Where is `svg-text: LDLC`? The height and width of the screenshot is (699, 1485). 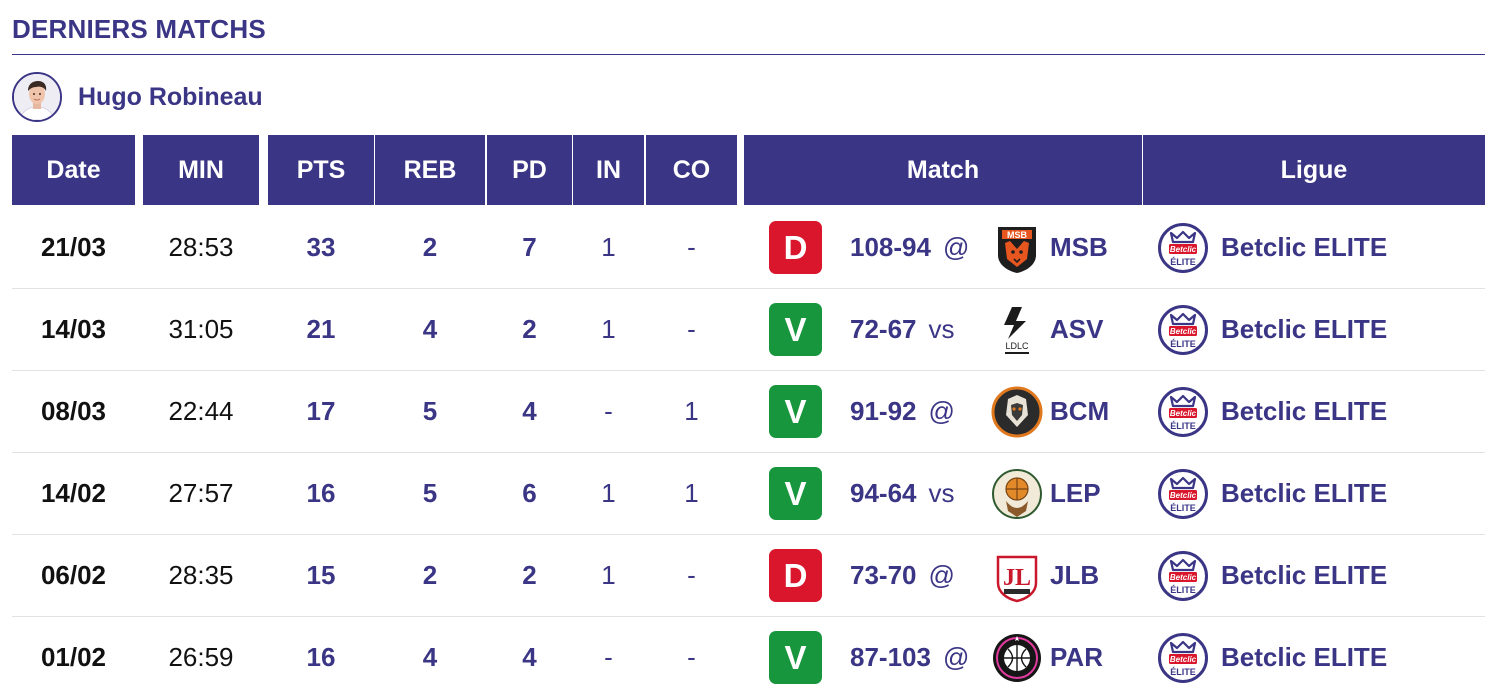
svg-text: LDLC is located at coordinates (1017, 346).